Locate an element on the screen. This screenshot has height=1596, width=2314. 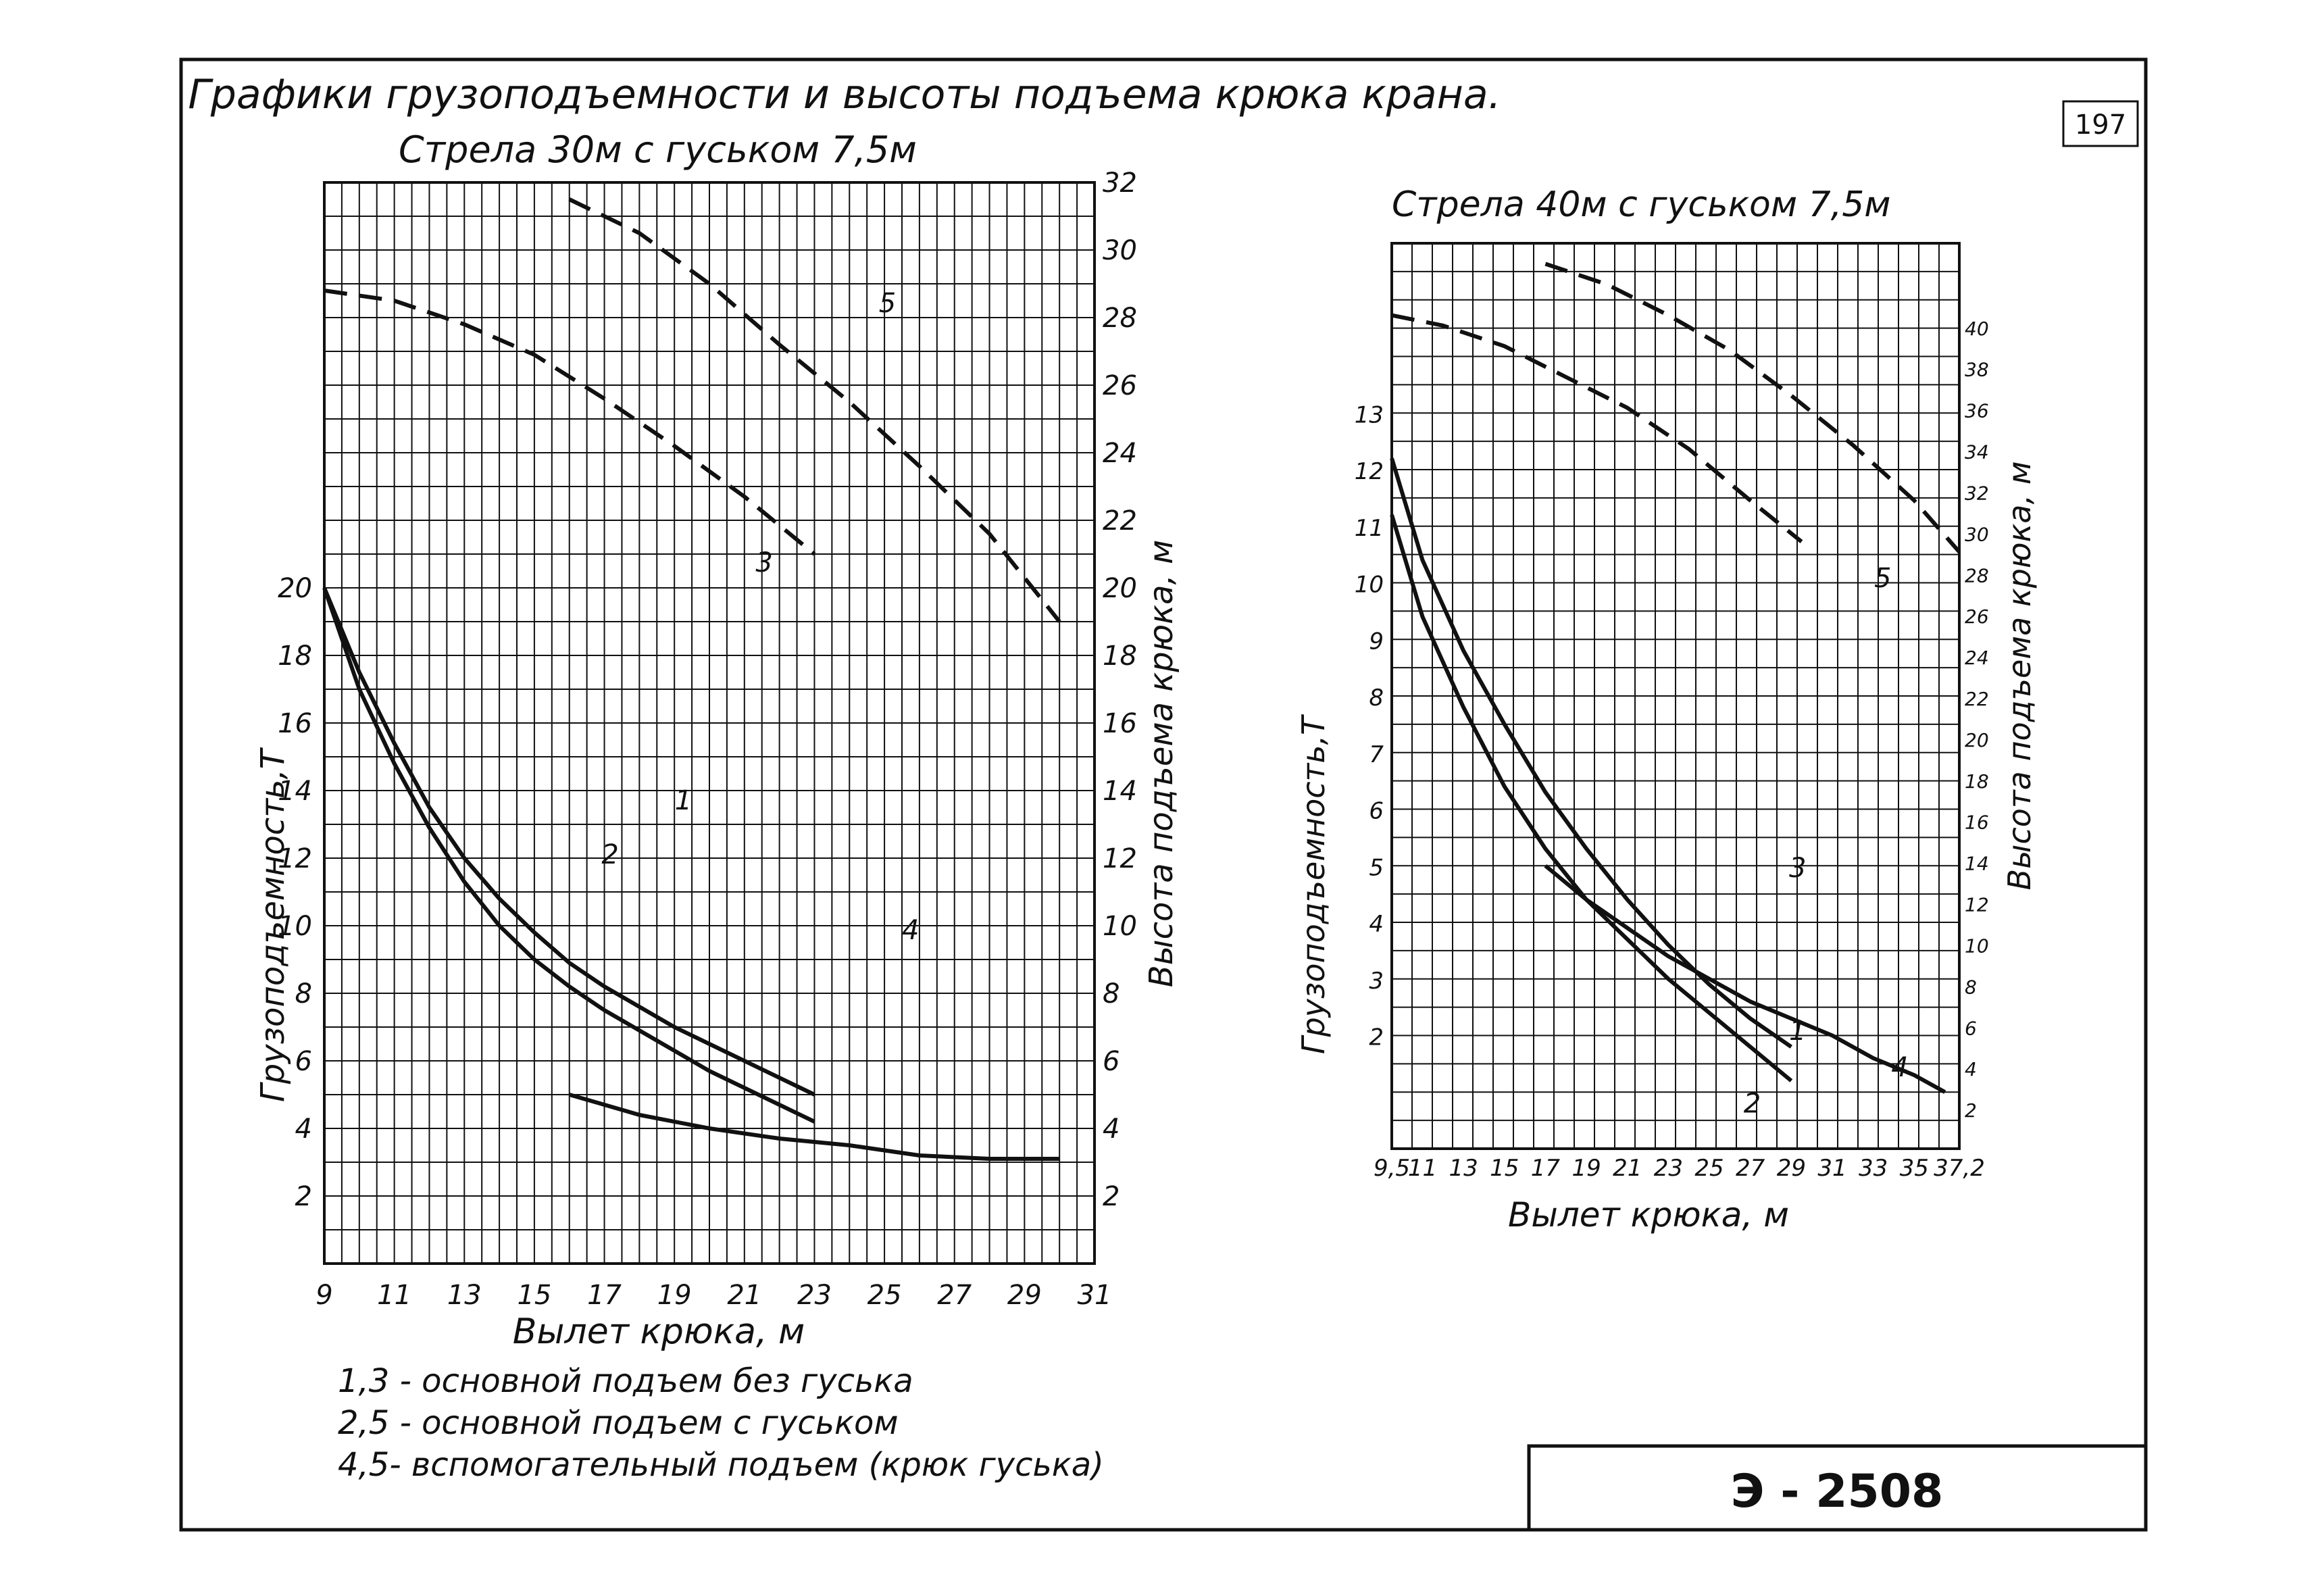
chart1-y-right-label: Высота подъема крюка, м is located at coordinates (1161, 763).